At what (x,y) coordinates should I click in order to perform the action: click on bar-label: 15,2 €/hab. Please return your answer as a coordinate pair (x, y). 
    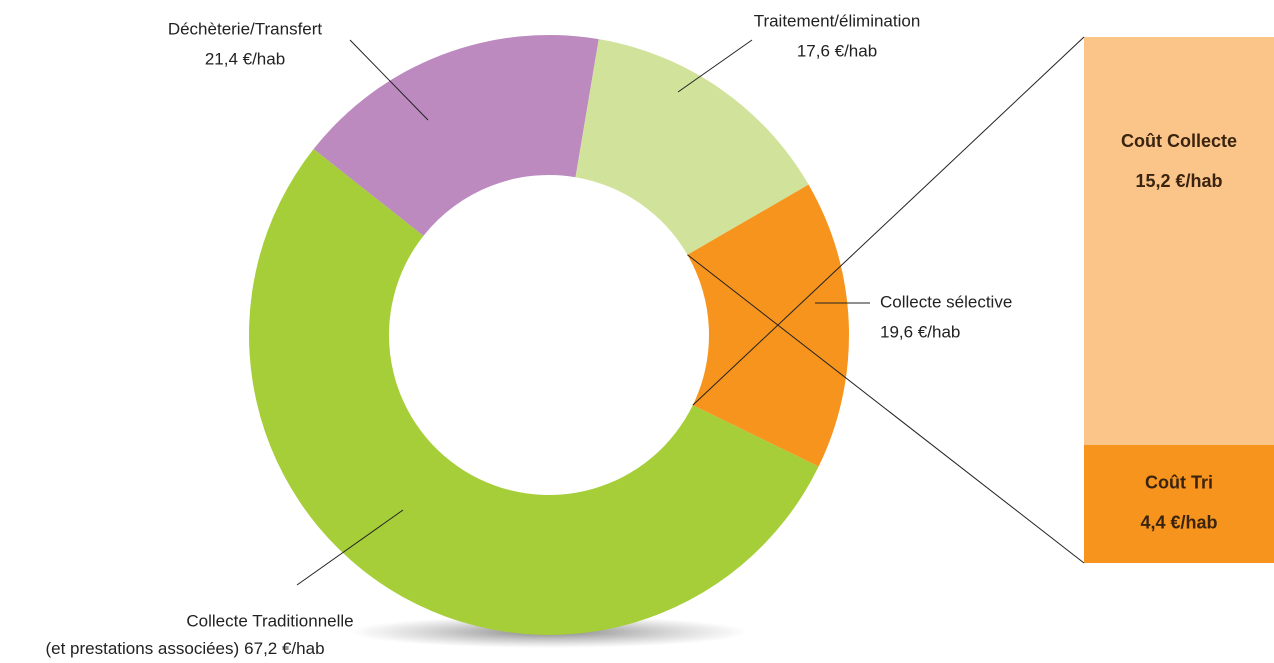
    Looking at the image, I should click on (1178, 181).